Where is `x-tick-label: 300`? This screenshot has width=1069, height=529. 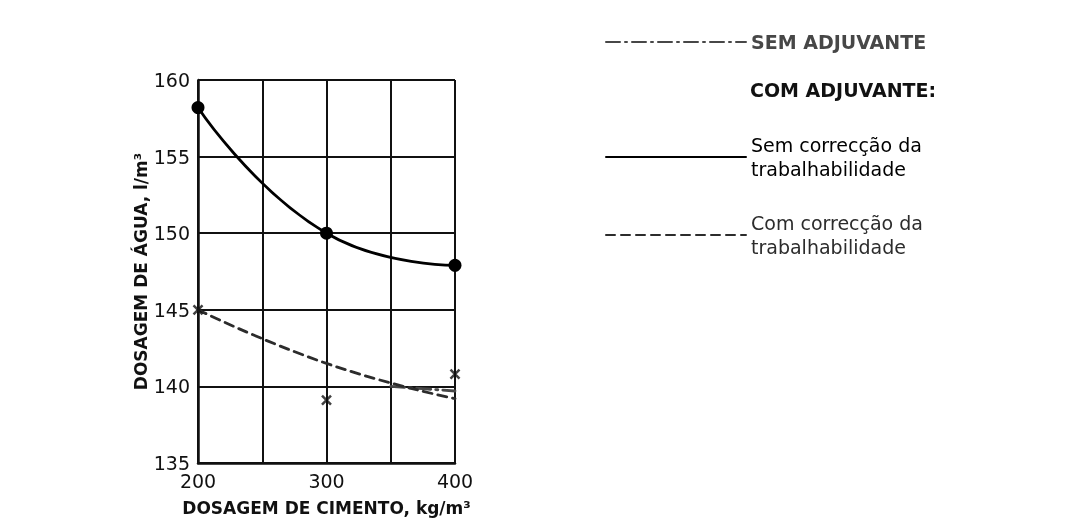
x-tick-label: 300 is located at coordinates (326, 480).